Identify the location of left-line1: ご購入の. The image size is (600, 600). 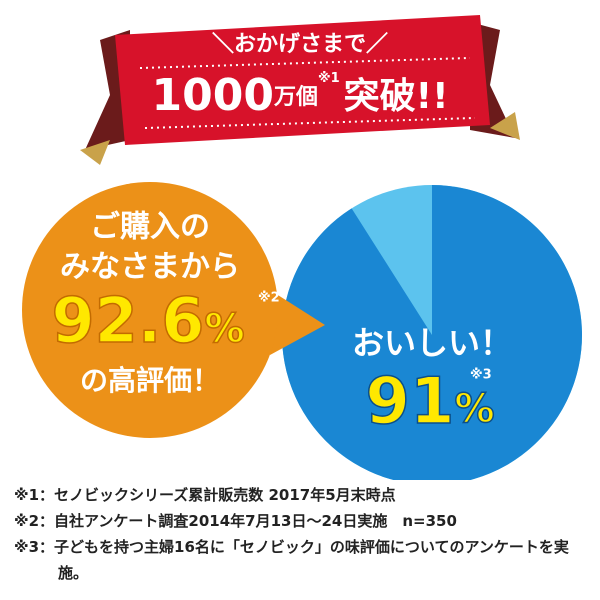
(150, 227).